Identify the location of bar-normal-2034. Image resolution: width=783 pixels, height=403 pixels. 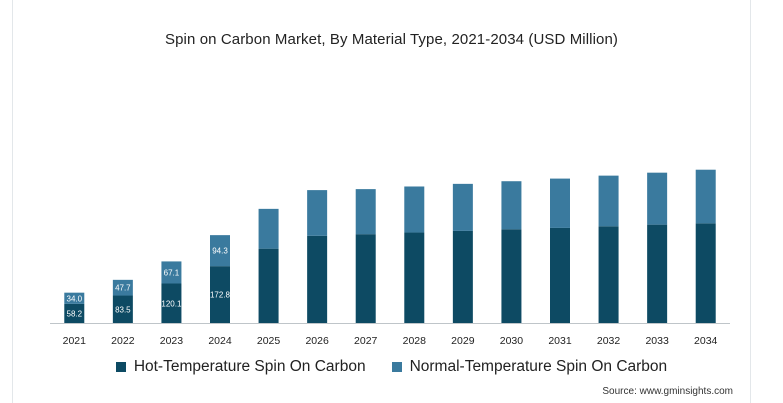
(705, 196).